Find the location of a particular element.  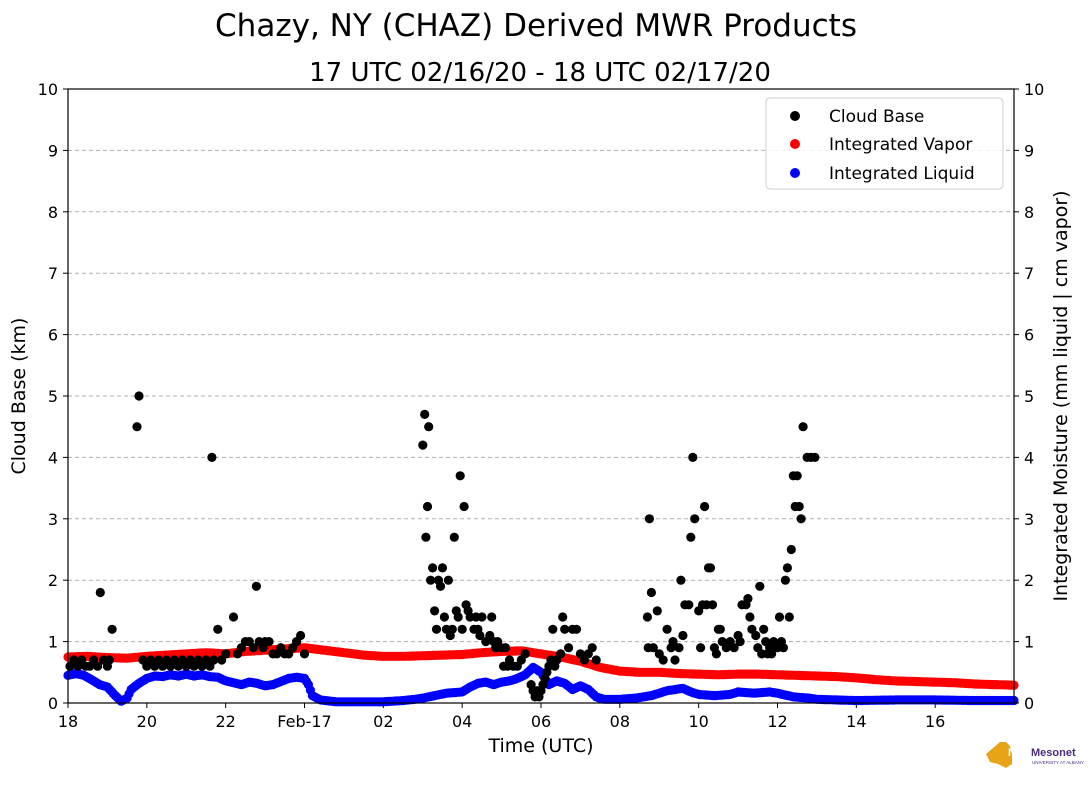

y-axis-left-label: Cloud Base (km) is located at coordinates (19, 396).